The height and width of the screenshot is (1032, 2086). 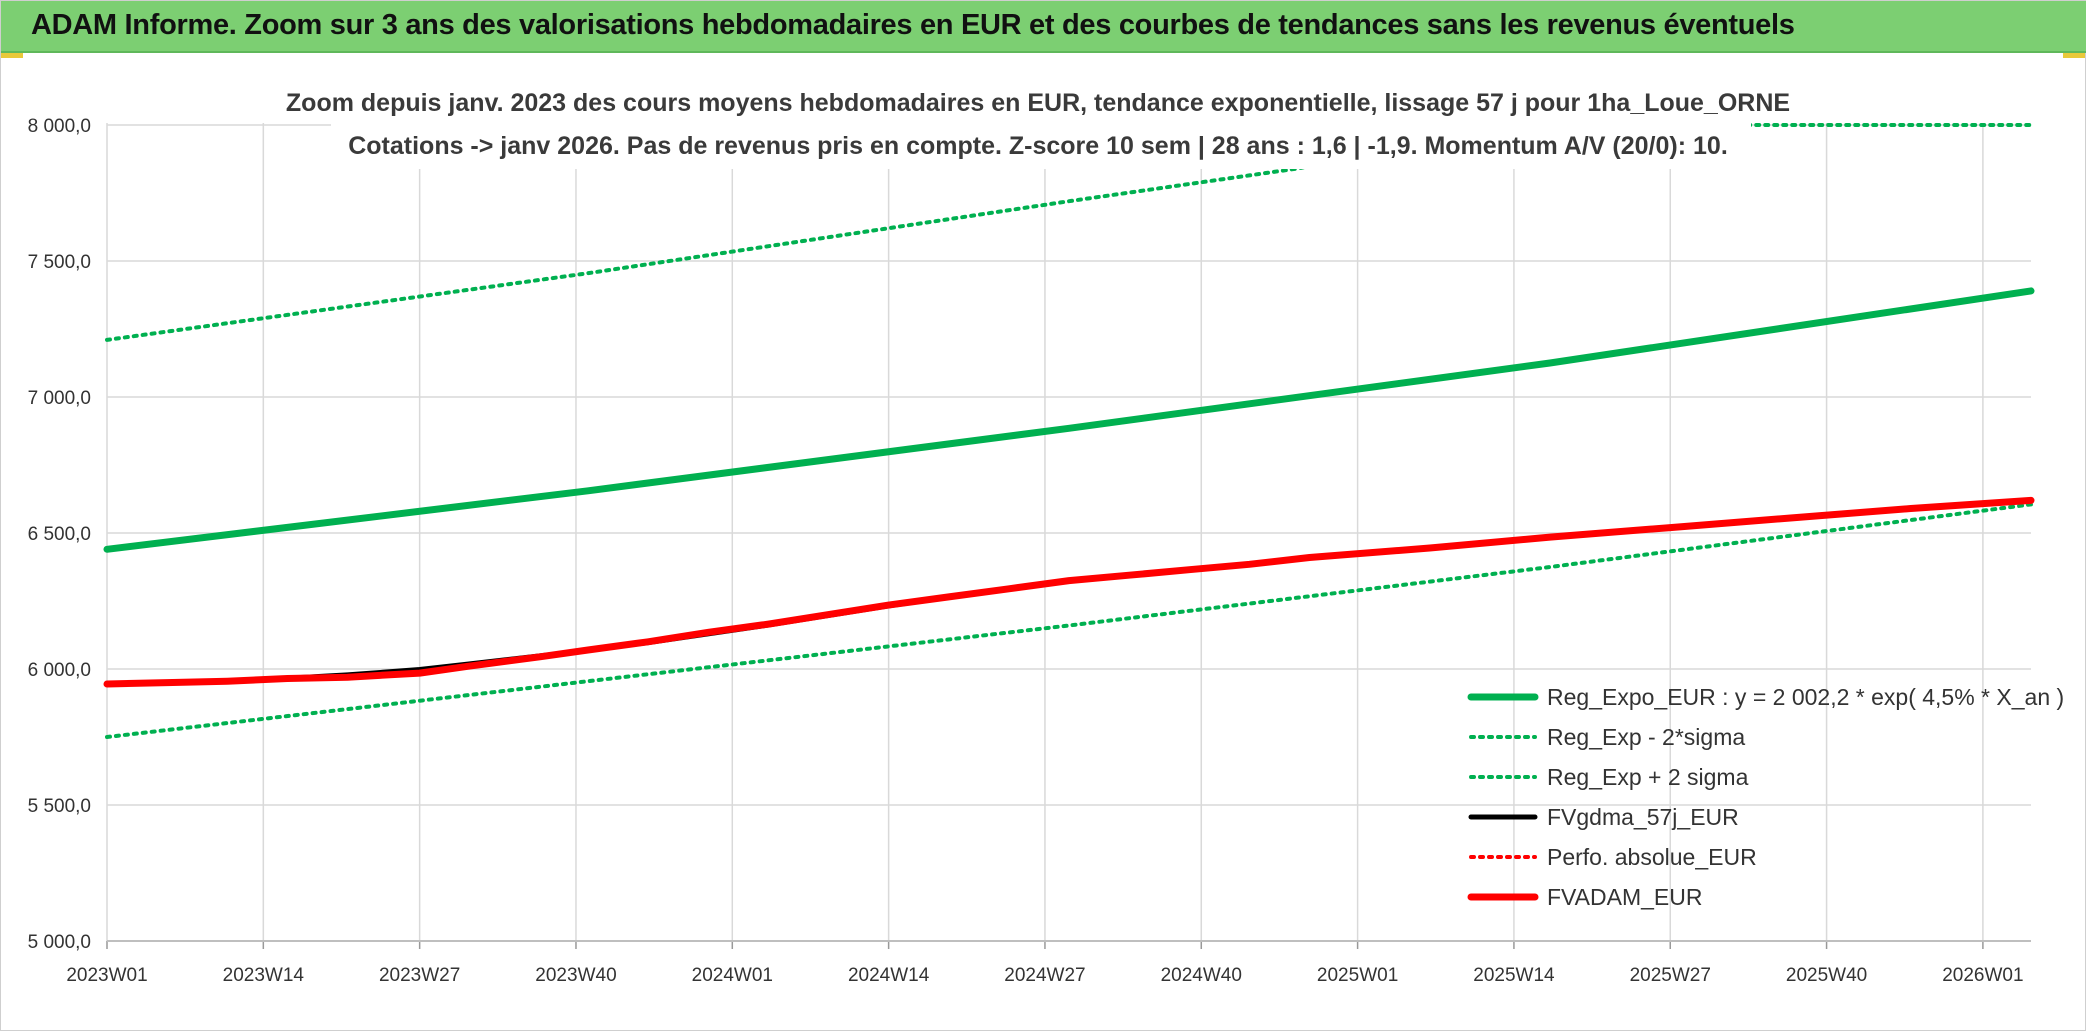 I want to click on x-tick-label: 2023W01, so click(x=106, y=975).